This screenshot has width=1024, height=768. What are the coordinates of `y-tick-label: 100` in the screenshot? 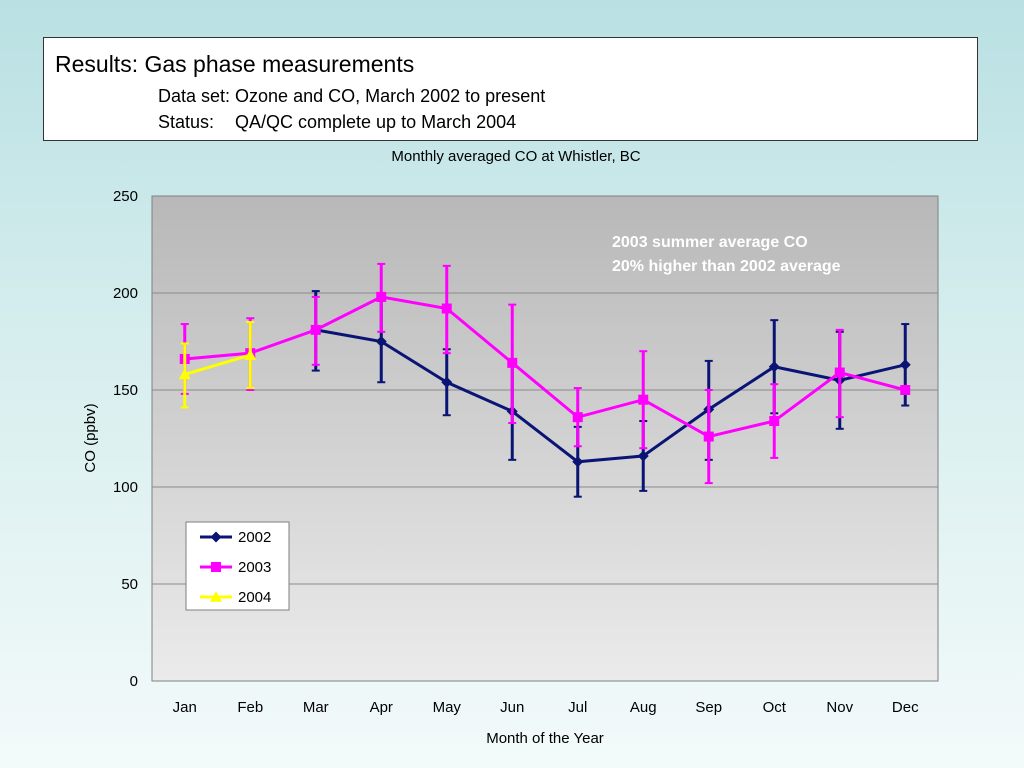 It's located at (125, 487).